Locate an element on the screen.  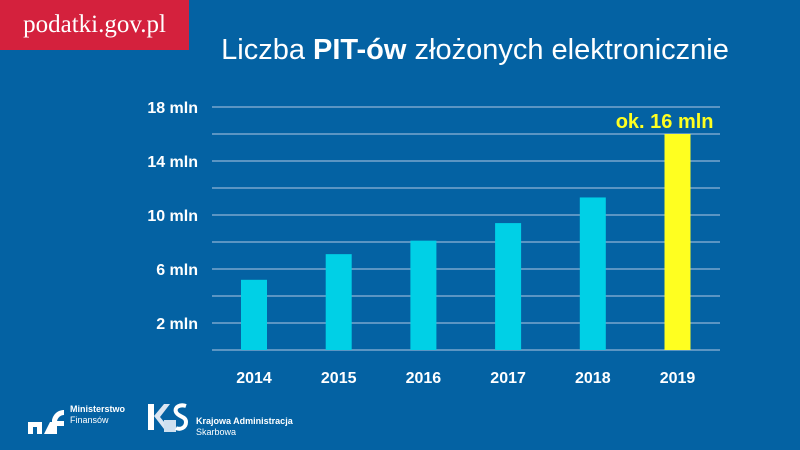
mf-logo is located at coordinates (46, 421).